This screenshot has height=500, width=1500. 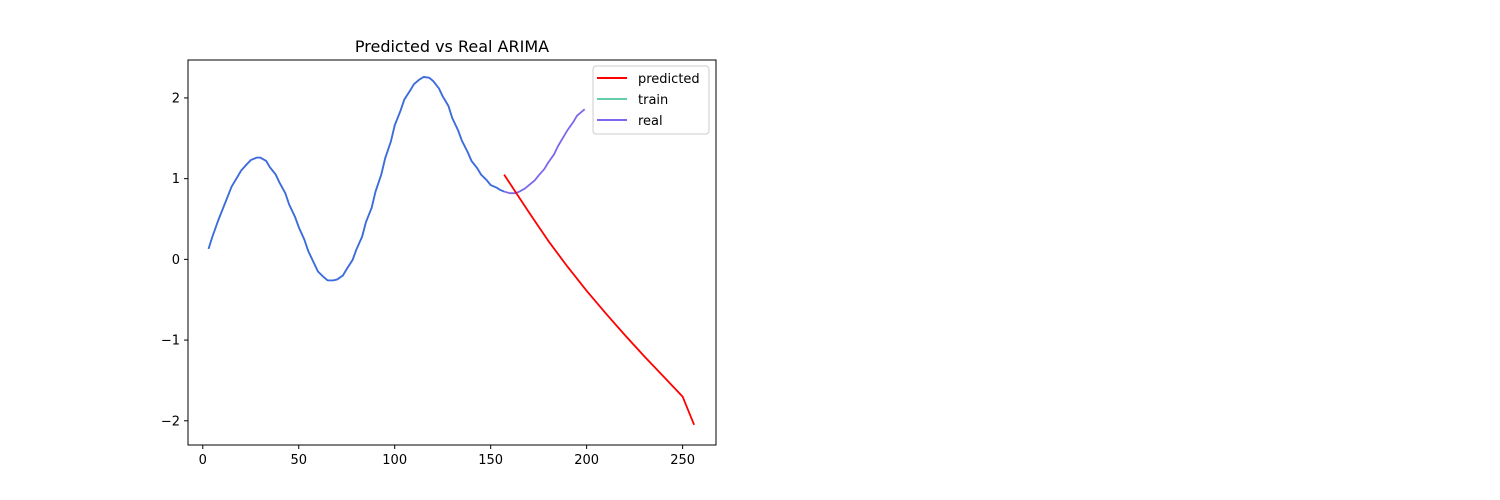 I want to click on x-tick-label: 100, so click(x=394, y=460).